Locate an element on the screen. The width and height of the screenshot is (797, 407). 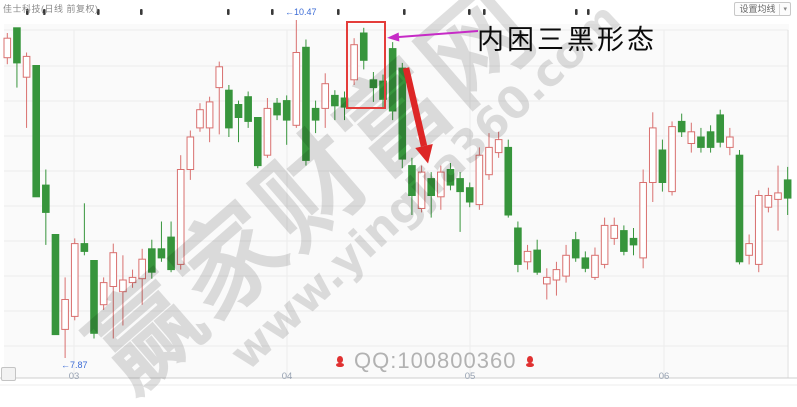
qq-number-text: QQ:100800360 is located at coordinates (435, 360).